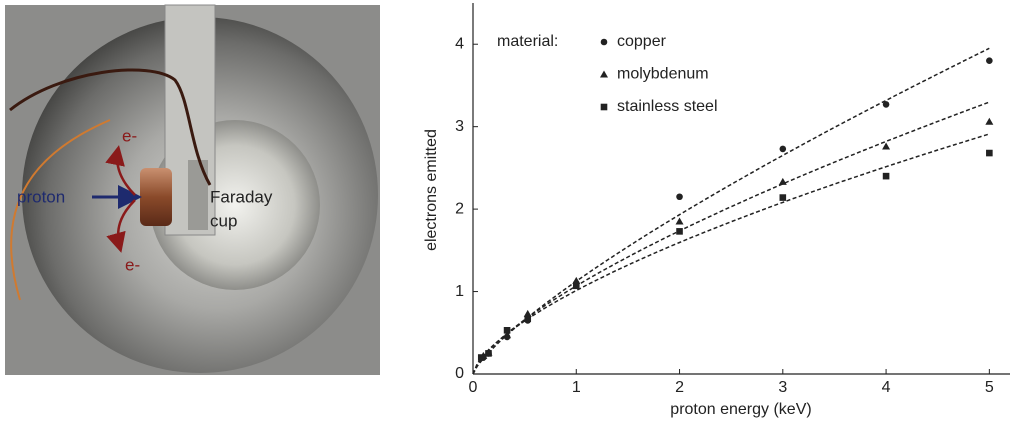 The width and height of the screenshot is (1019, 428). What do you see at coordinates (459, 291) in the screenshot?
I see `y-tick-label: 1` at bounding box center [459, 291].